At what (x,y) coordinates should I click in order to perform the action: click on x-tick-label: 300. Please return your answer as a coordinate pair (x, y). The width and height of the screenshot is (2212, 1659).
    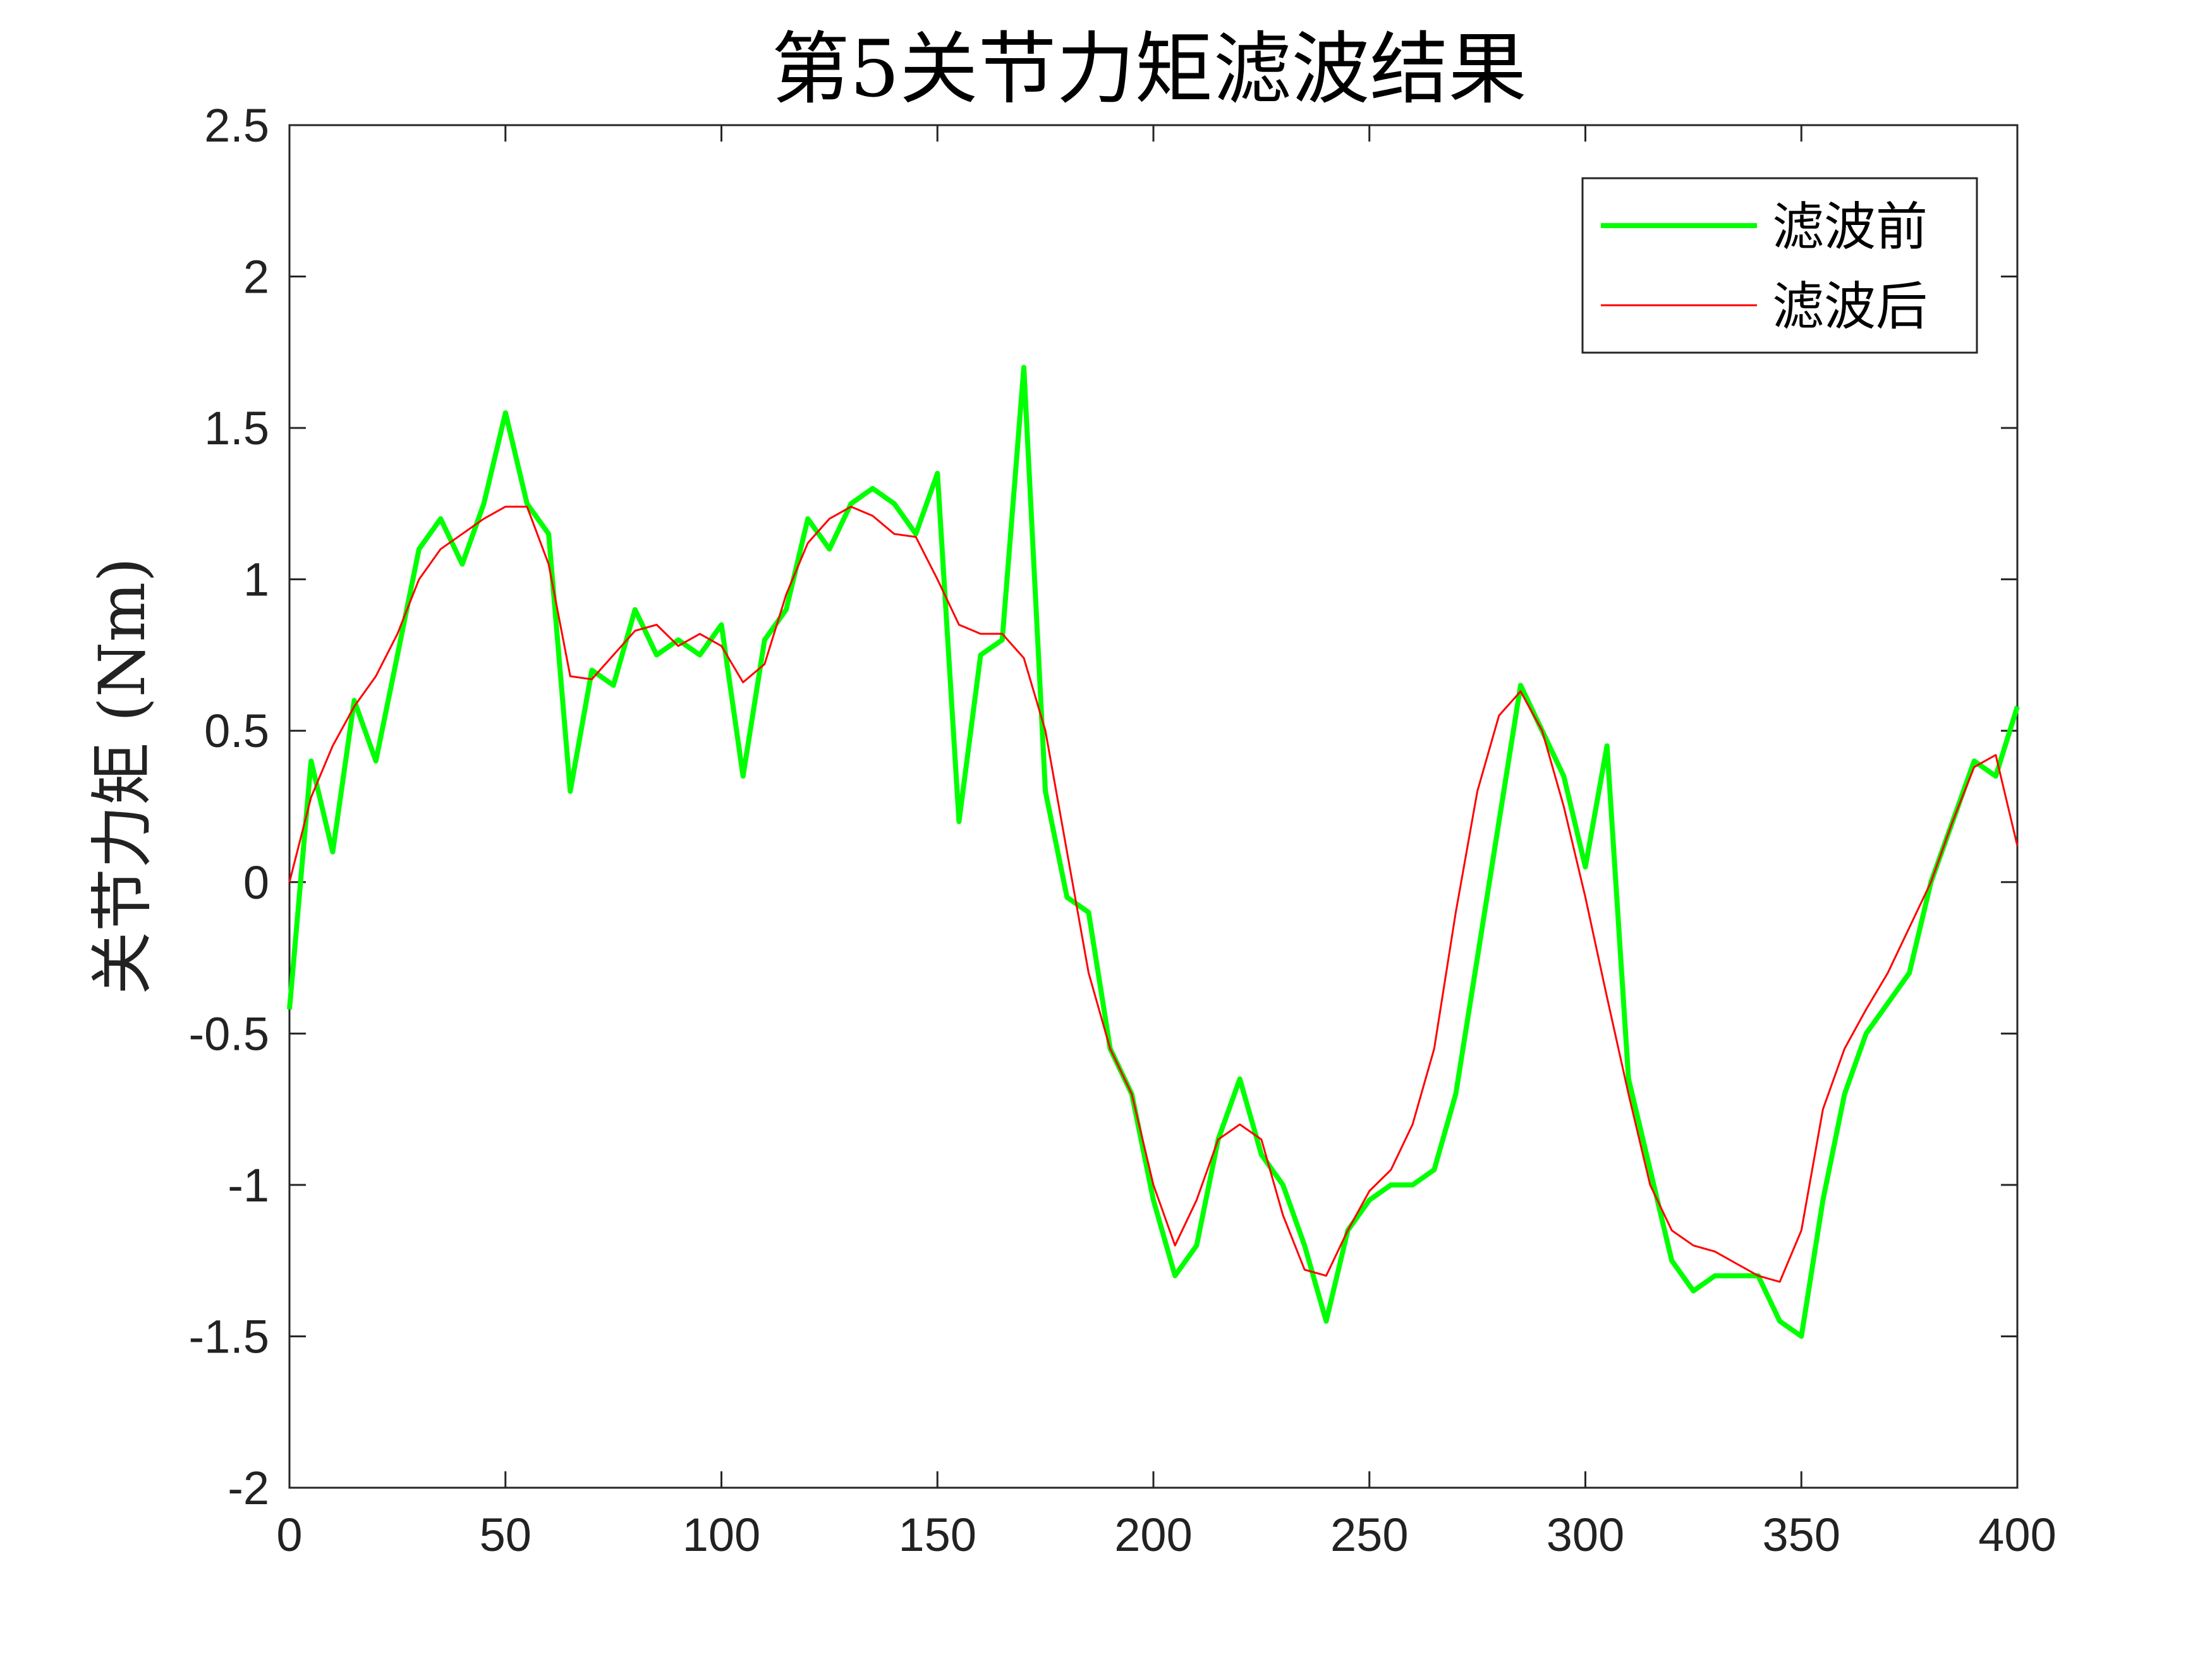
    Looking at the image, I should click on (1585, 1535).